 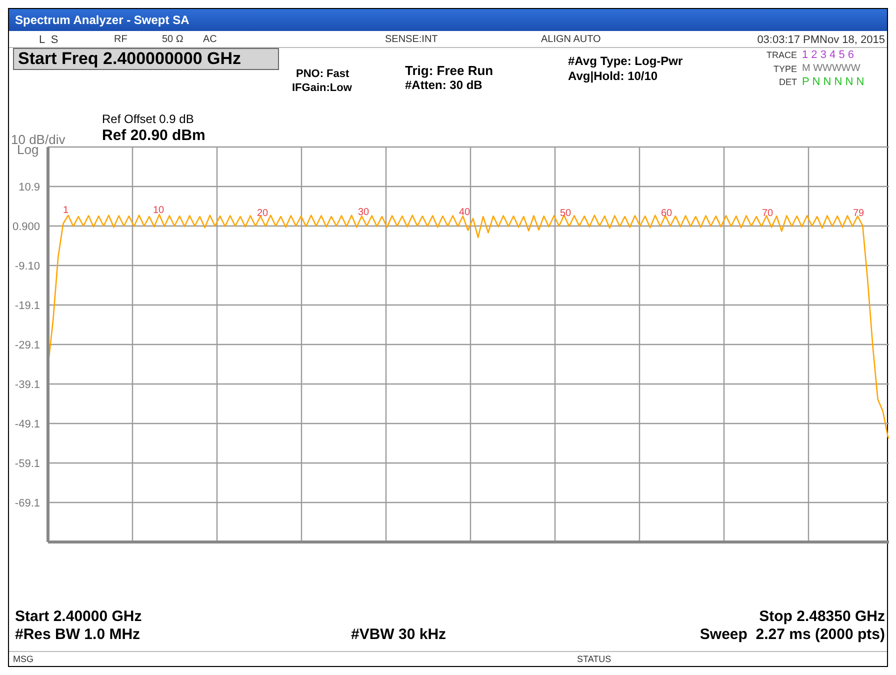 I want to click on text: Start 2.40000 GHz, so click(x=78, y=616).